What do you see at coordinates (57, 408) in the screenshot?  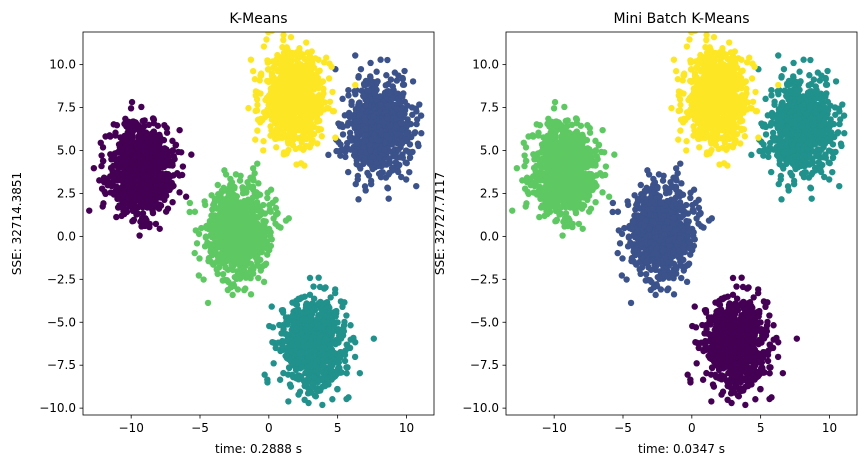 I see `y-tick-label: −10.0` at bounding box center [57, 408].